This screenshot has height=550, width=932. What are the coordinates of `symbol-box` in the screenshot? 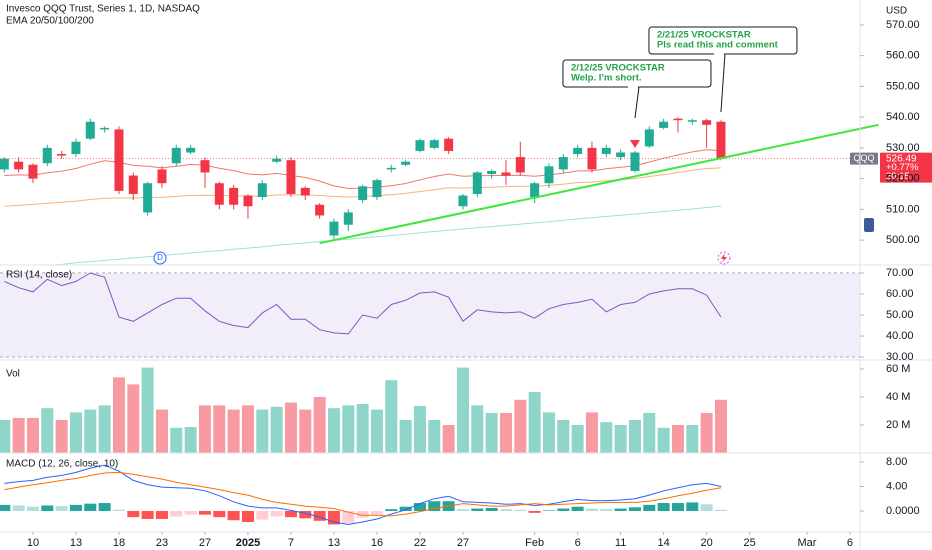 It's located at (864, 158).